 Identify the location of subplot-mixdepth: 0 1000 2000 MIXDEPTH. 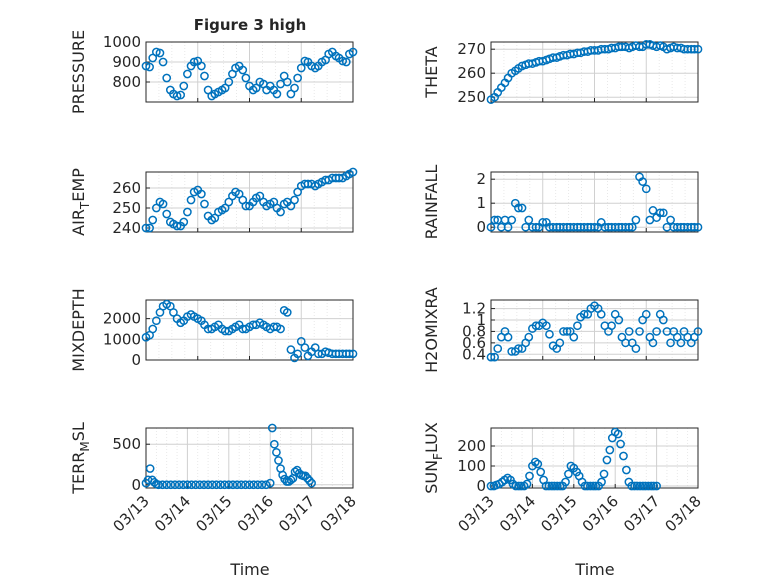
(213, 330).